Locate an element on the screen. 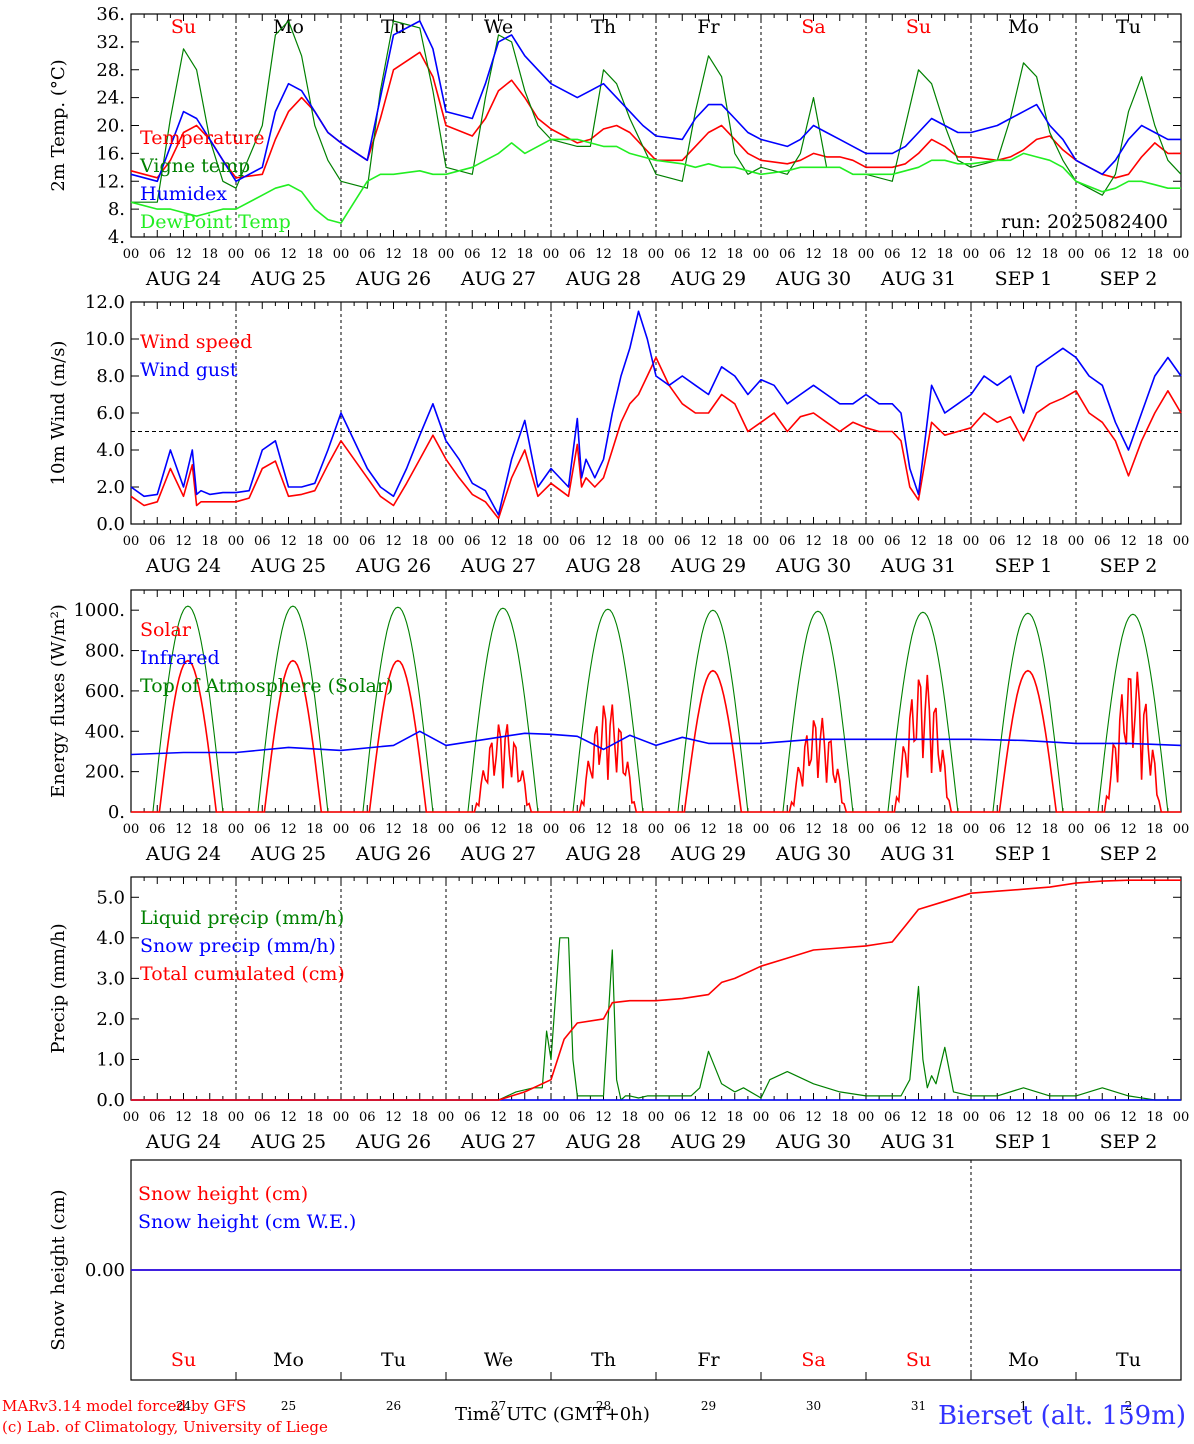 The image size is (1194, 1444). legend-entry: DewPoint Temp is located at coordinates (215, 222).